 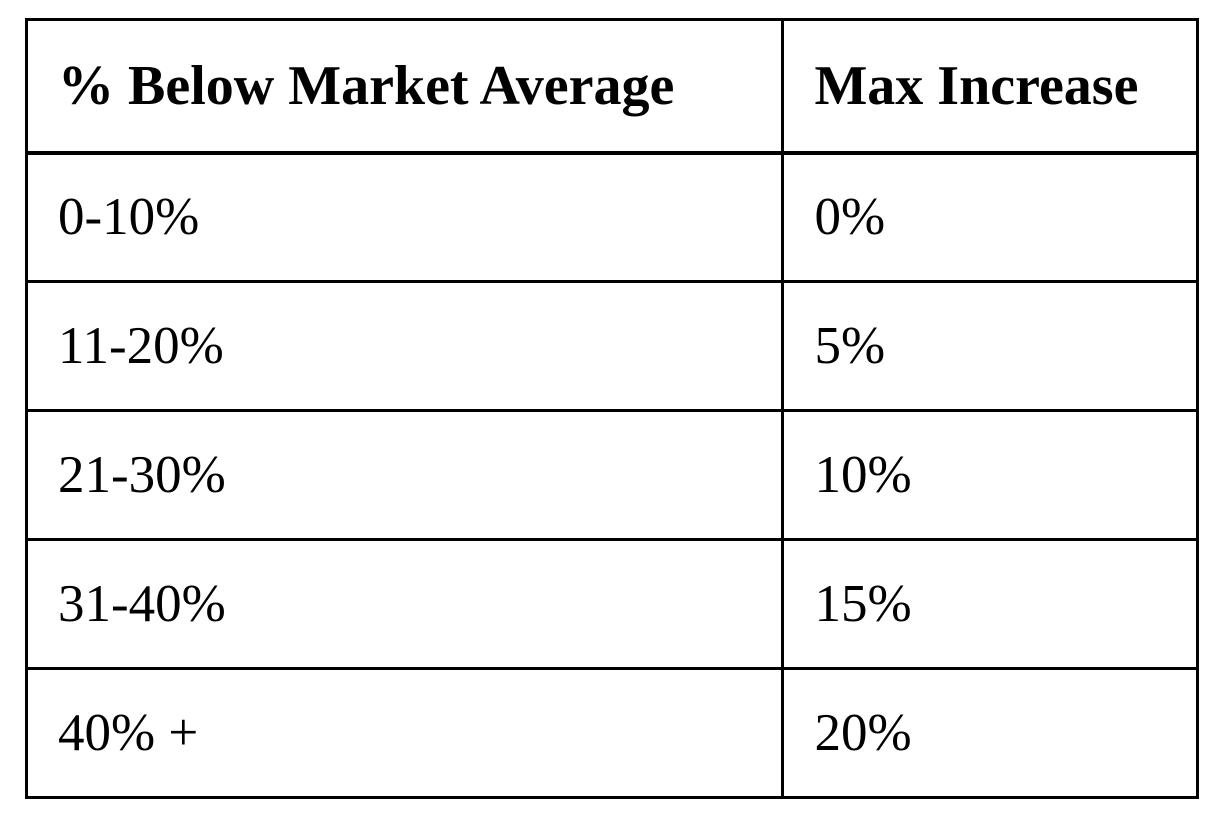 What do you see at coordinates (404, 217) in the screenshot?
I see `cell-below-market: 0-10%` at bounding box center [404, 217].